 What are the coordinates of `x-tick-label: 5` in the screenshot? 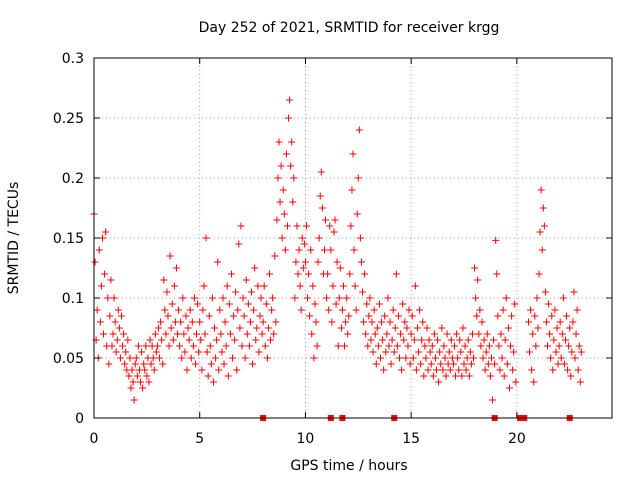 It's located at (199, 439).